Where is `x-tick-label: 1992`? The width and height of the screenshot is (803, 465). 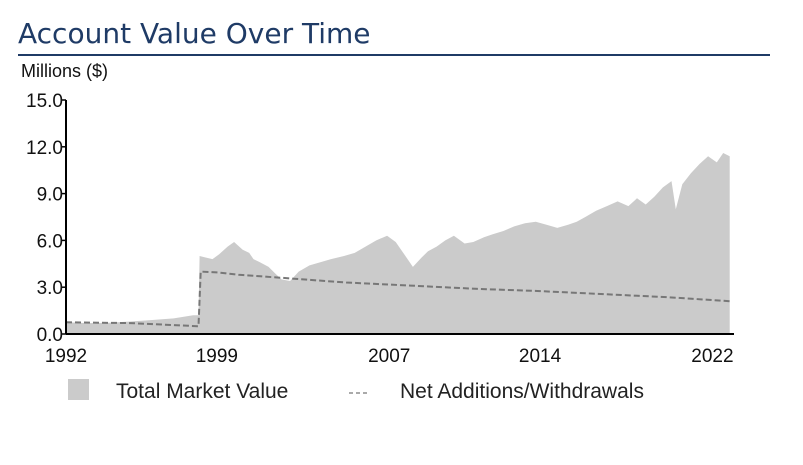
x-tick-label: 1992 is located at coordinates (66, 356).